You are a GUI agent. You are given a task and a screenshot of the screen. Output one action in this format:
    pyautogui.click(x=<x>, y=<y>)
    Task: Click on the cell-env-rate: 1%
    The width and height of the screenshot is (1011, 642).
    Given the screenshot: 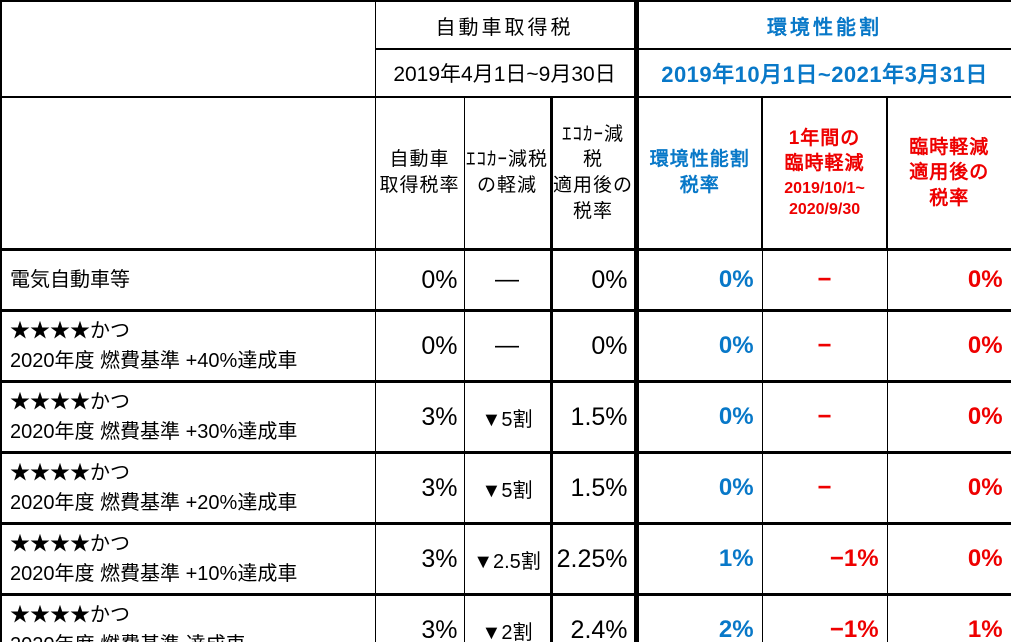 What is the action you would take?
    pyautogui.click(x=698, y=558)
    